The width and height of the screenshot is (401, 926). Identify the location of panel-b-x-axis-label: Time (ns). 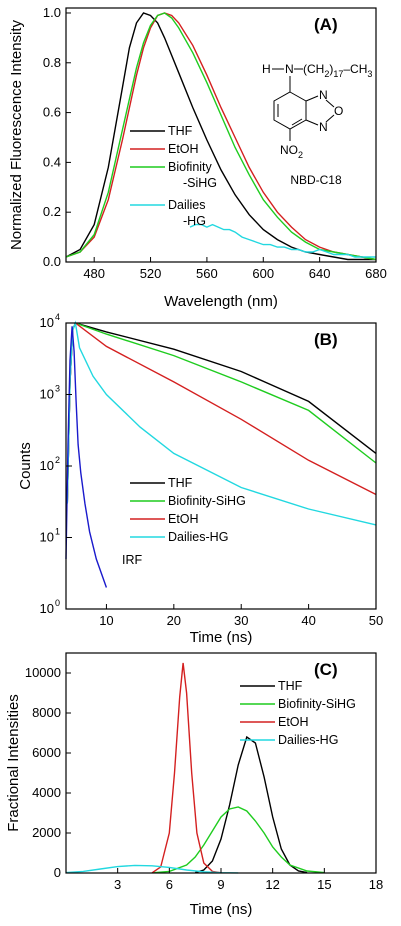
(221, 637).